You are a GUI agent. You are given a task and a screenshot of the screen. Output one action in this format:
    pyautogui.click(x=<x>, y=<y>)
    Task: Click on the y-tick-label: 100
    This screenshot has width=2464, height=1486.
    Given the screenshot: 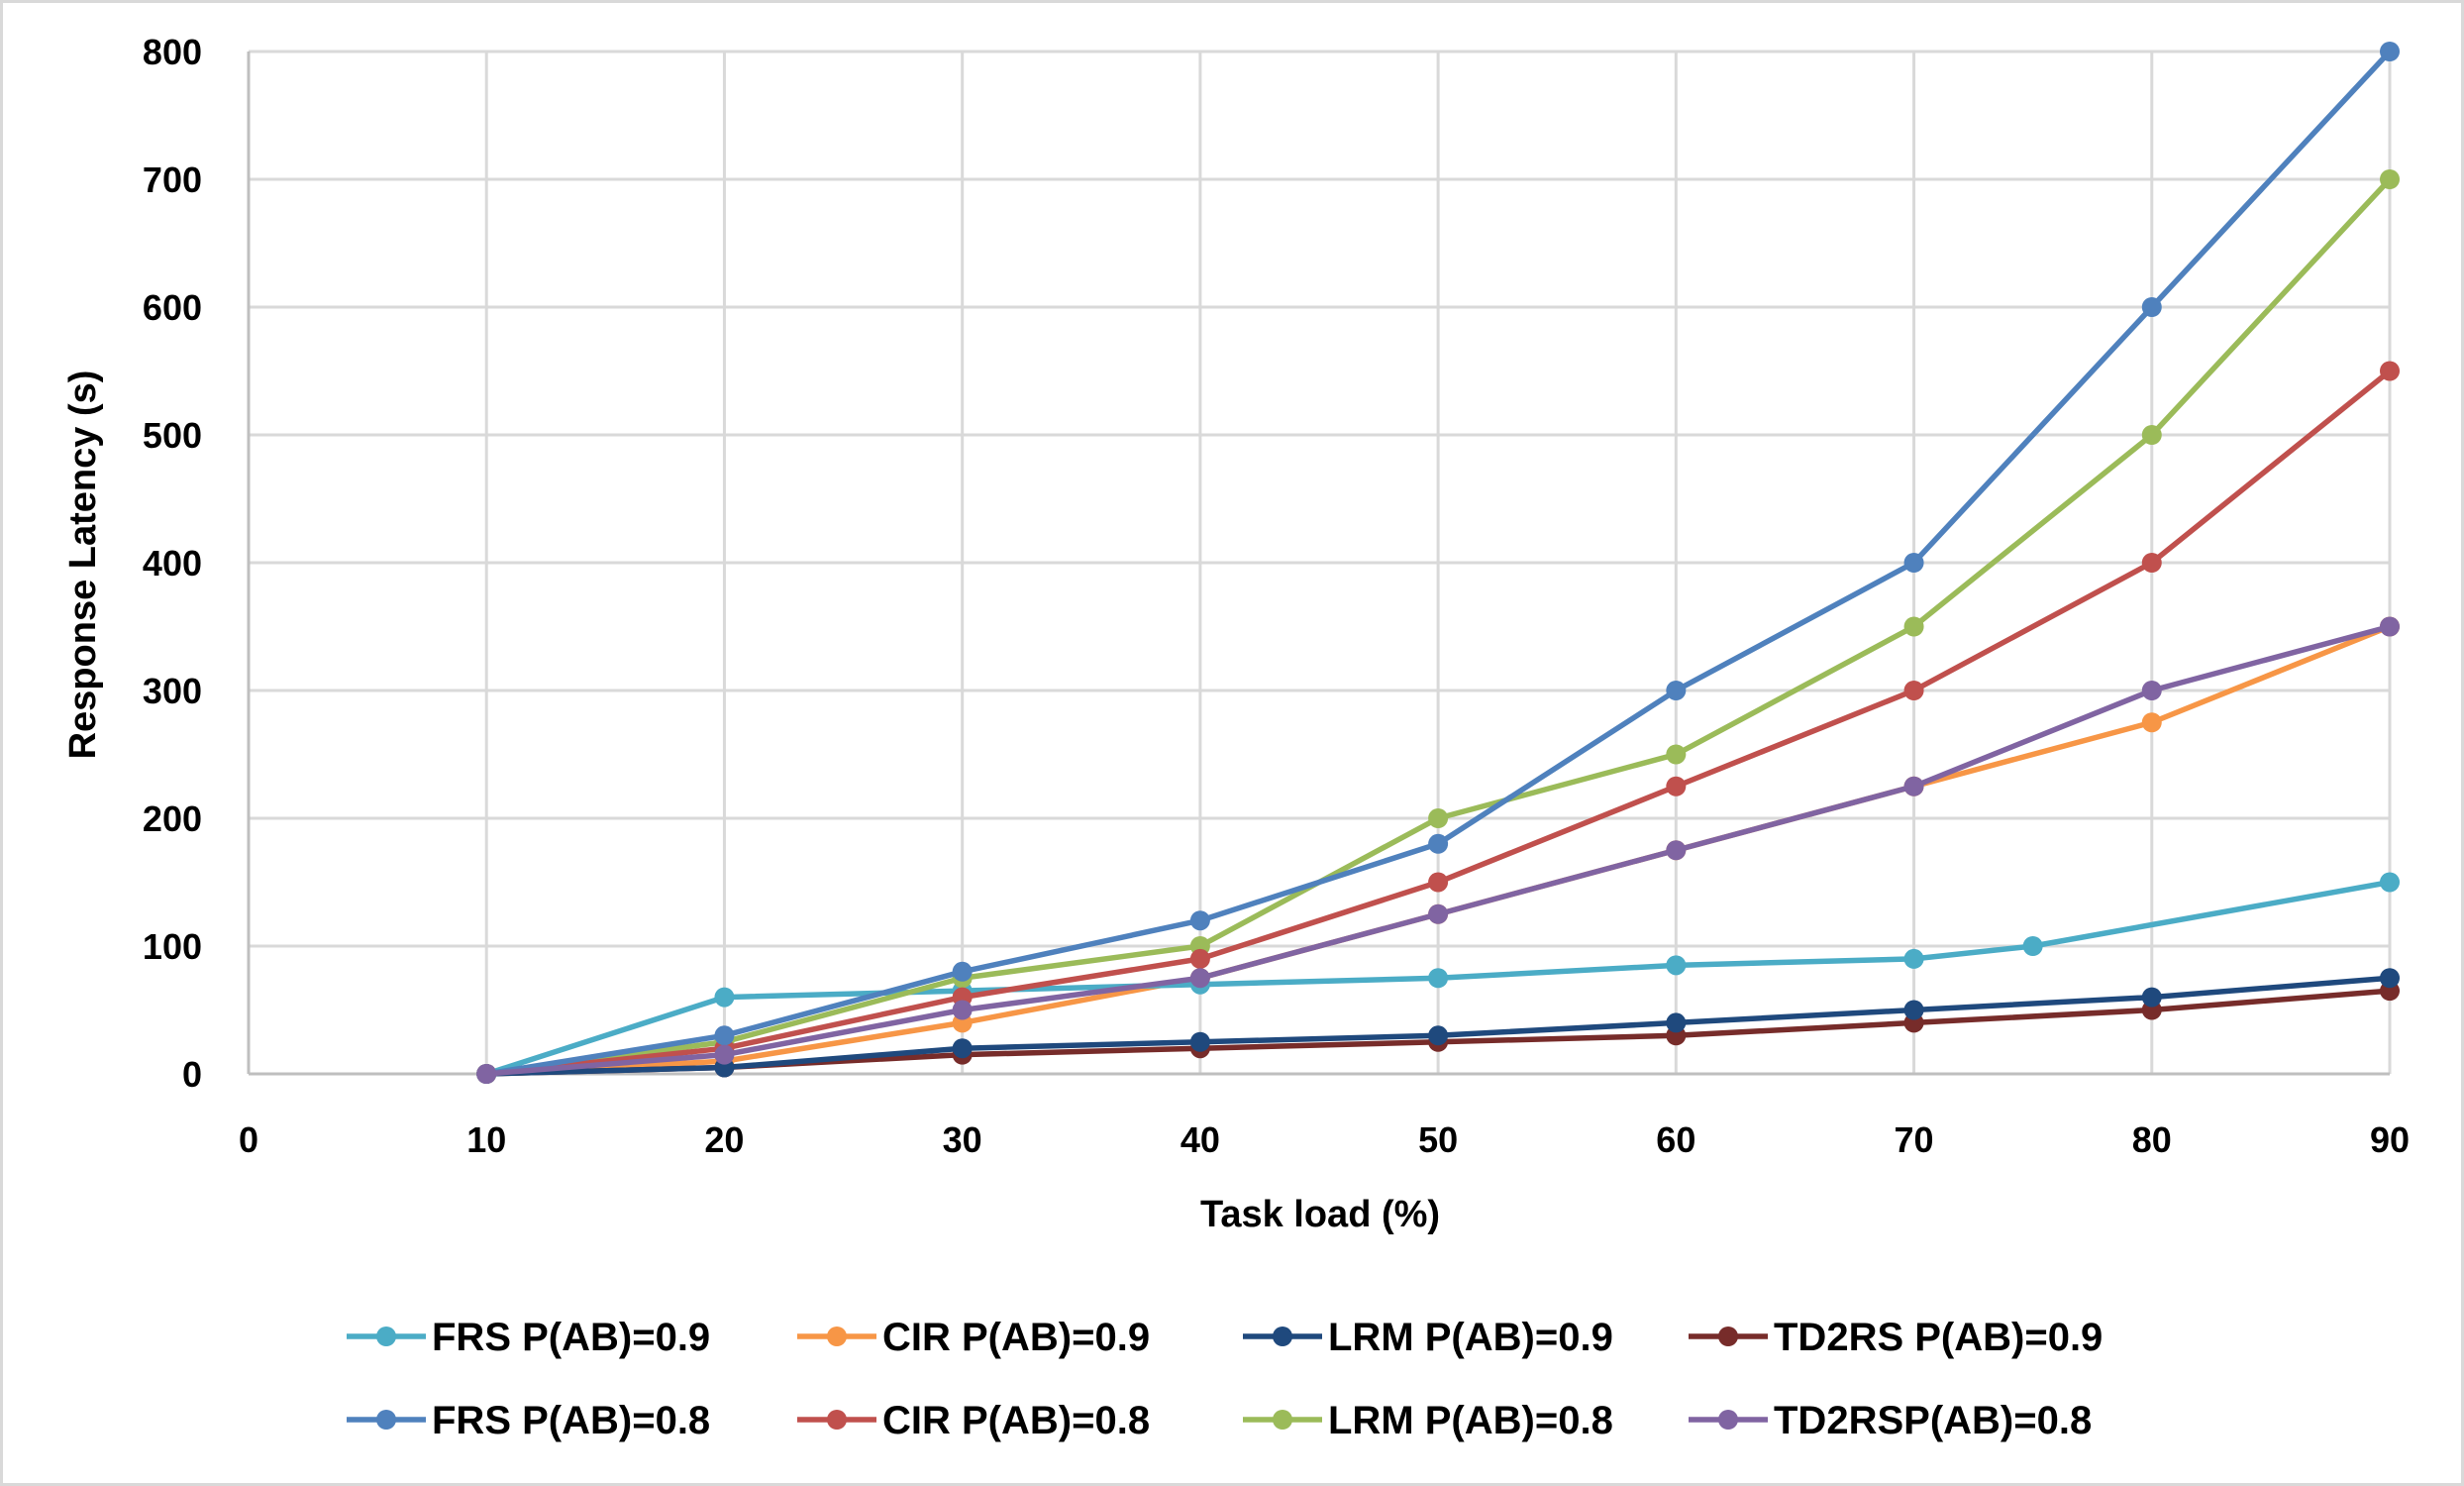 What is the action you would take?
    pyautogui.click(x=172, y=947)
    